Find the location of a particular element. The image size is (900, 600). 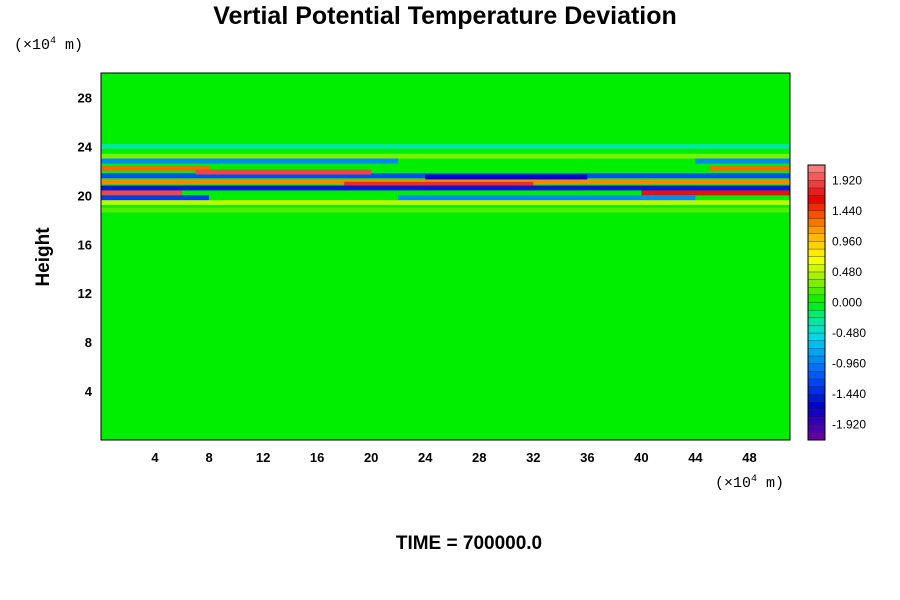

colorbar-label: 1.920 is located at coordinates (847, 180).